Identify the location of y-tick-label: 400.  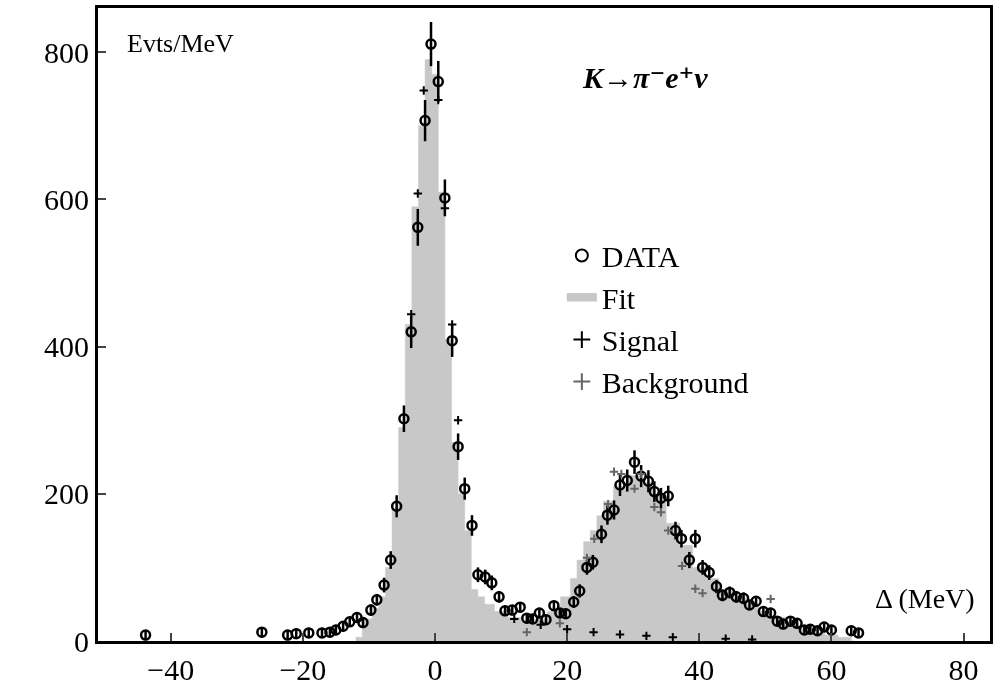
(66, 347).